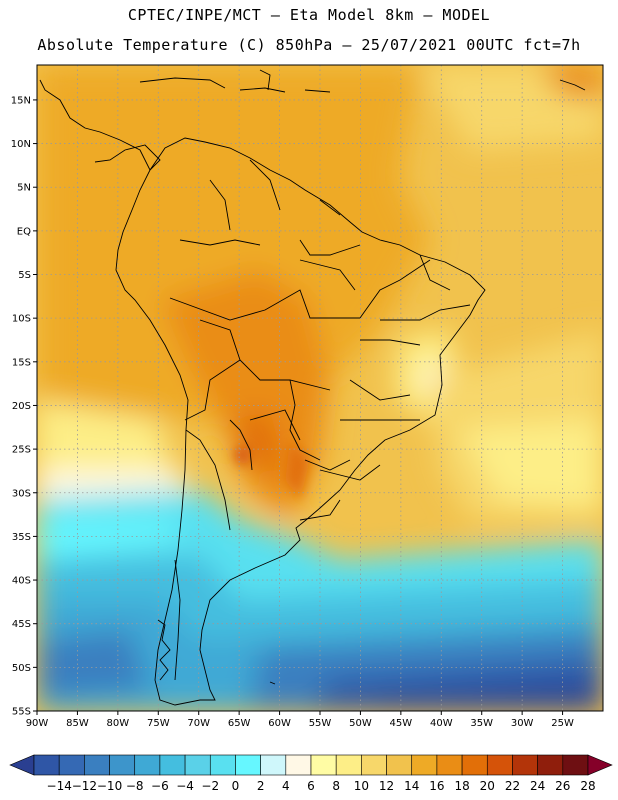 The width and height of the screenshot is (618, 800). What do you see at coordinates (386, 786) in the screenshot?
I see `colorbar-label: 12` at bounding box center [386, 786].